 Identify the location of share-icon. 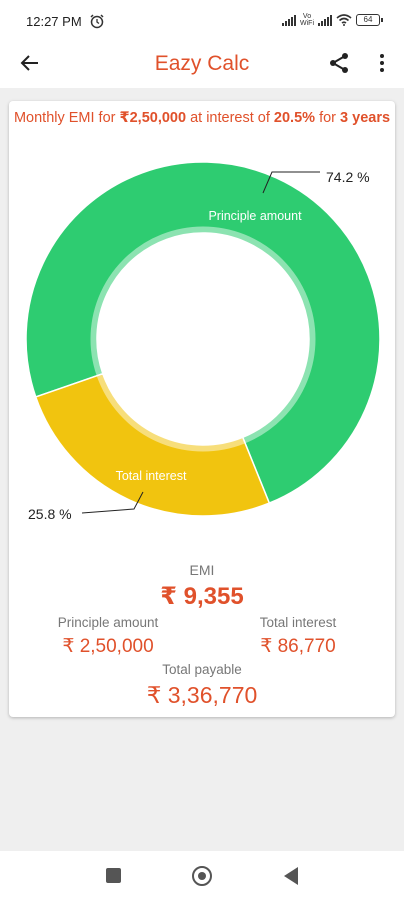
(339, 63).